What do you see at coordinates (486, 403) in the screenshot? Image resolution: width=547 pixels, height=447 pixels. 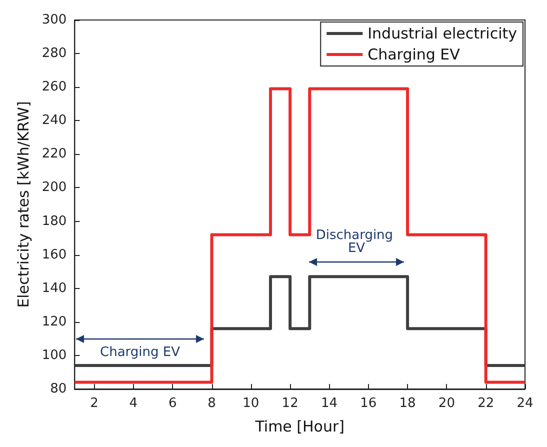 I see `x-tick-label: 22` at bounding box center [486, 403].